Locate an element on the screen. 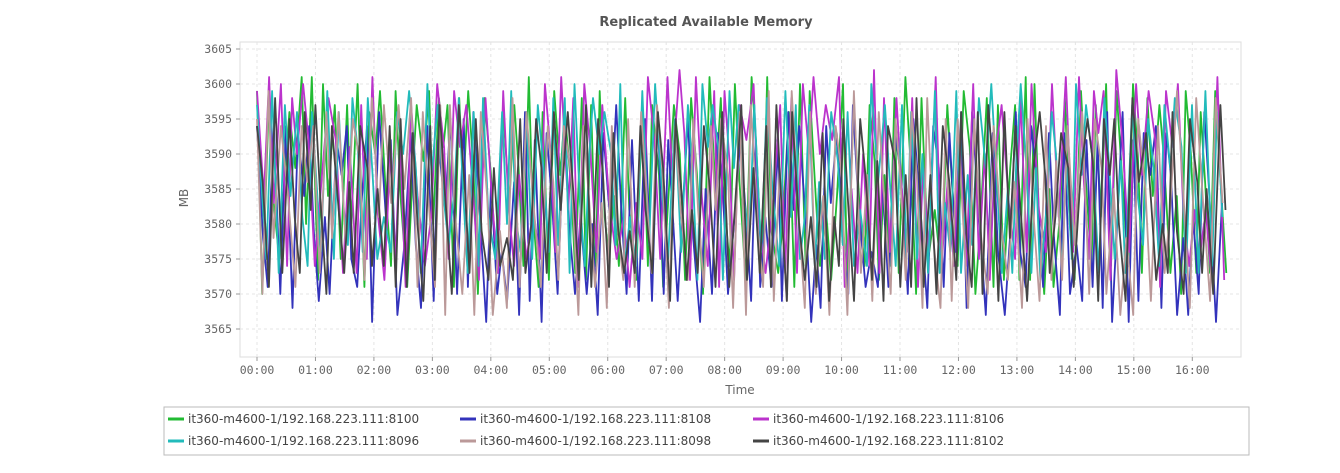 Image resolution: width=1340 pixels, height=473 pixels. legend-label: it360-m4600-1/192.168.223.111:8098 is located at coordinates (595, 441).